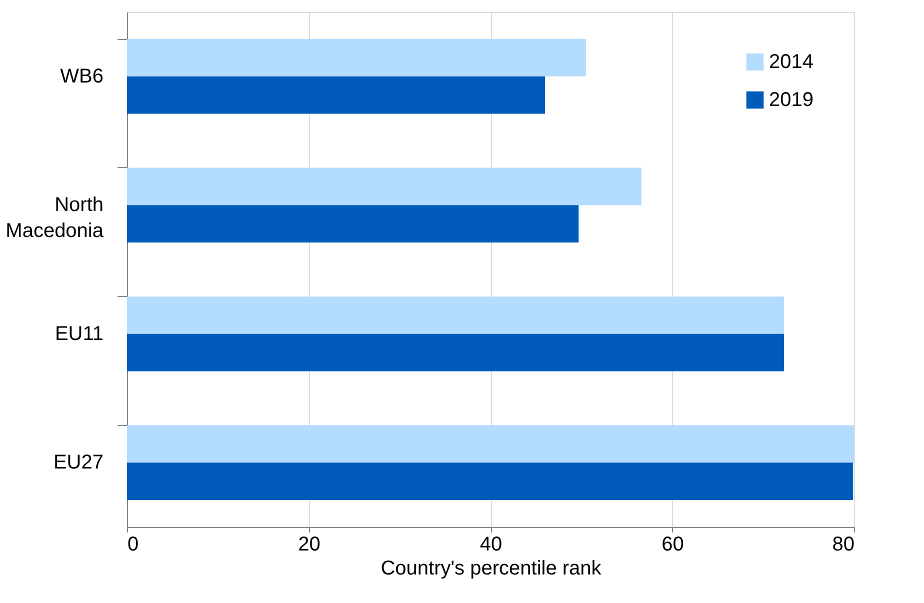 The height and width of the screenshot is (603, 924). What do you see at coordinates (843, 545) in the screenshot?
I see `x-tick-label: 80` at bounding box center [843, 545].